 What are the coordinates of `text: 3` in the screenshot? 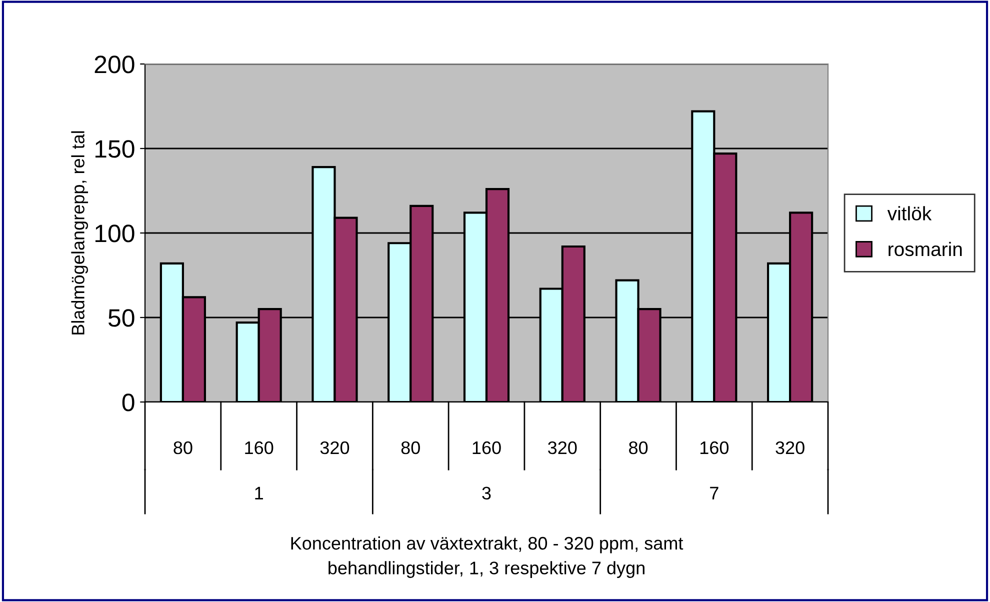 It's located at (486, 493).